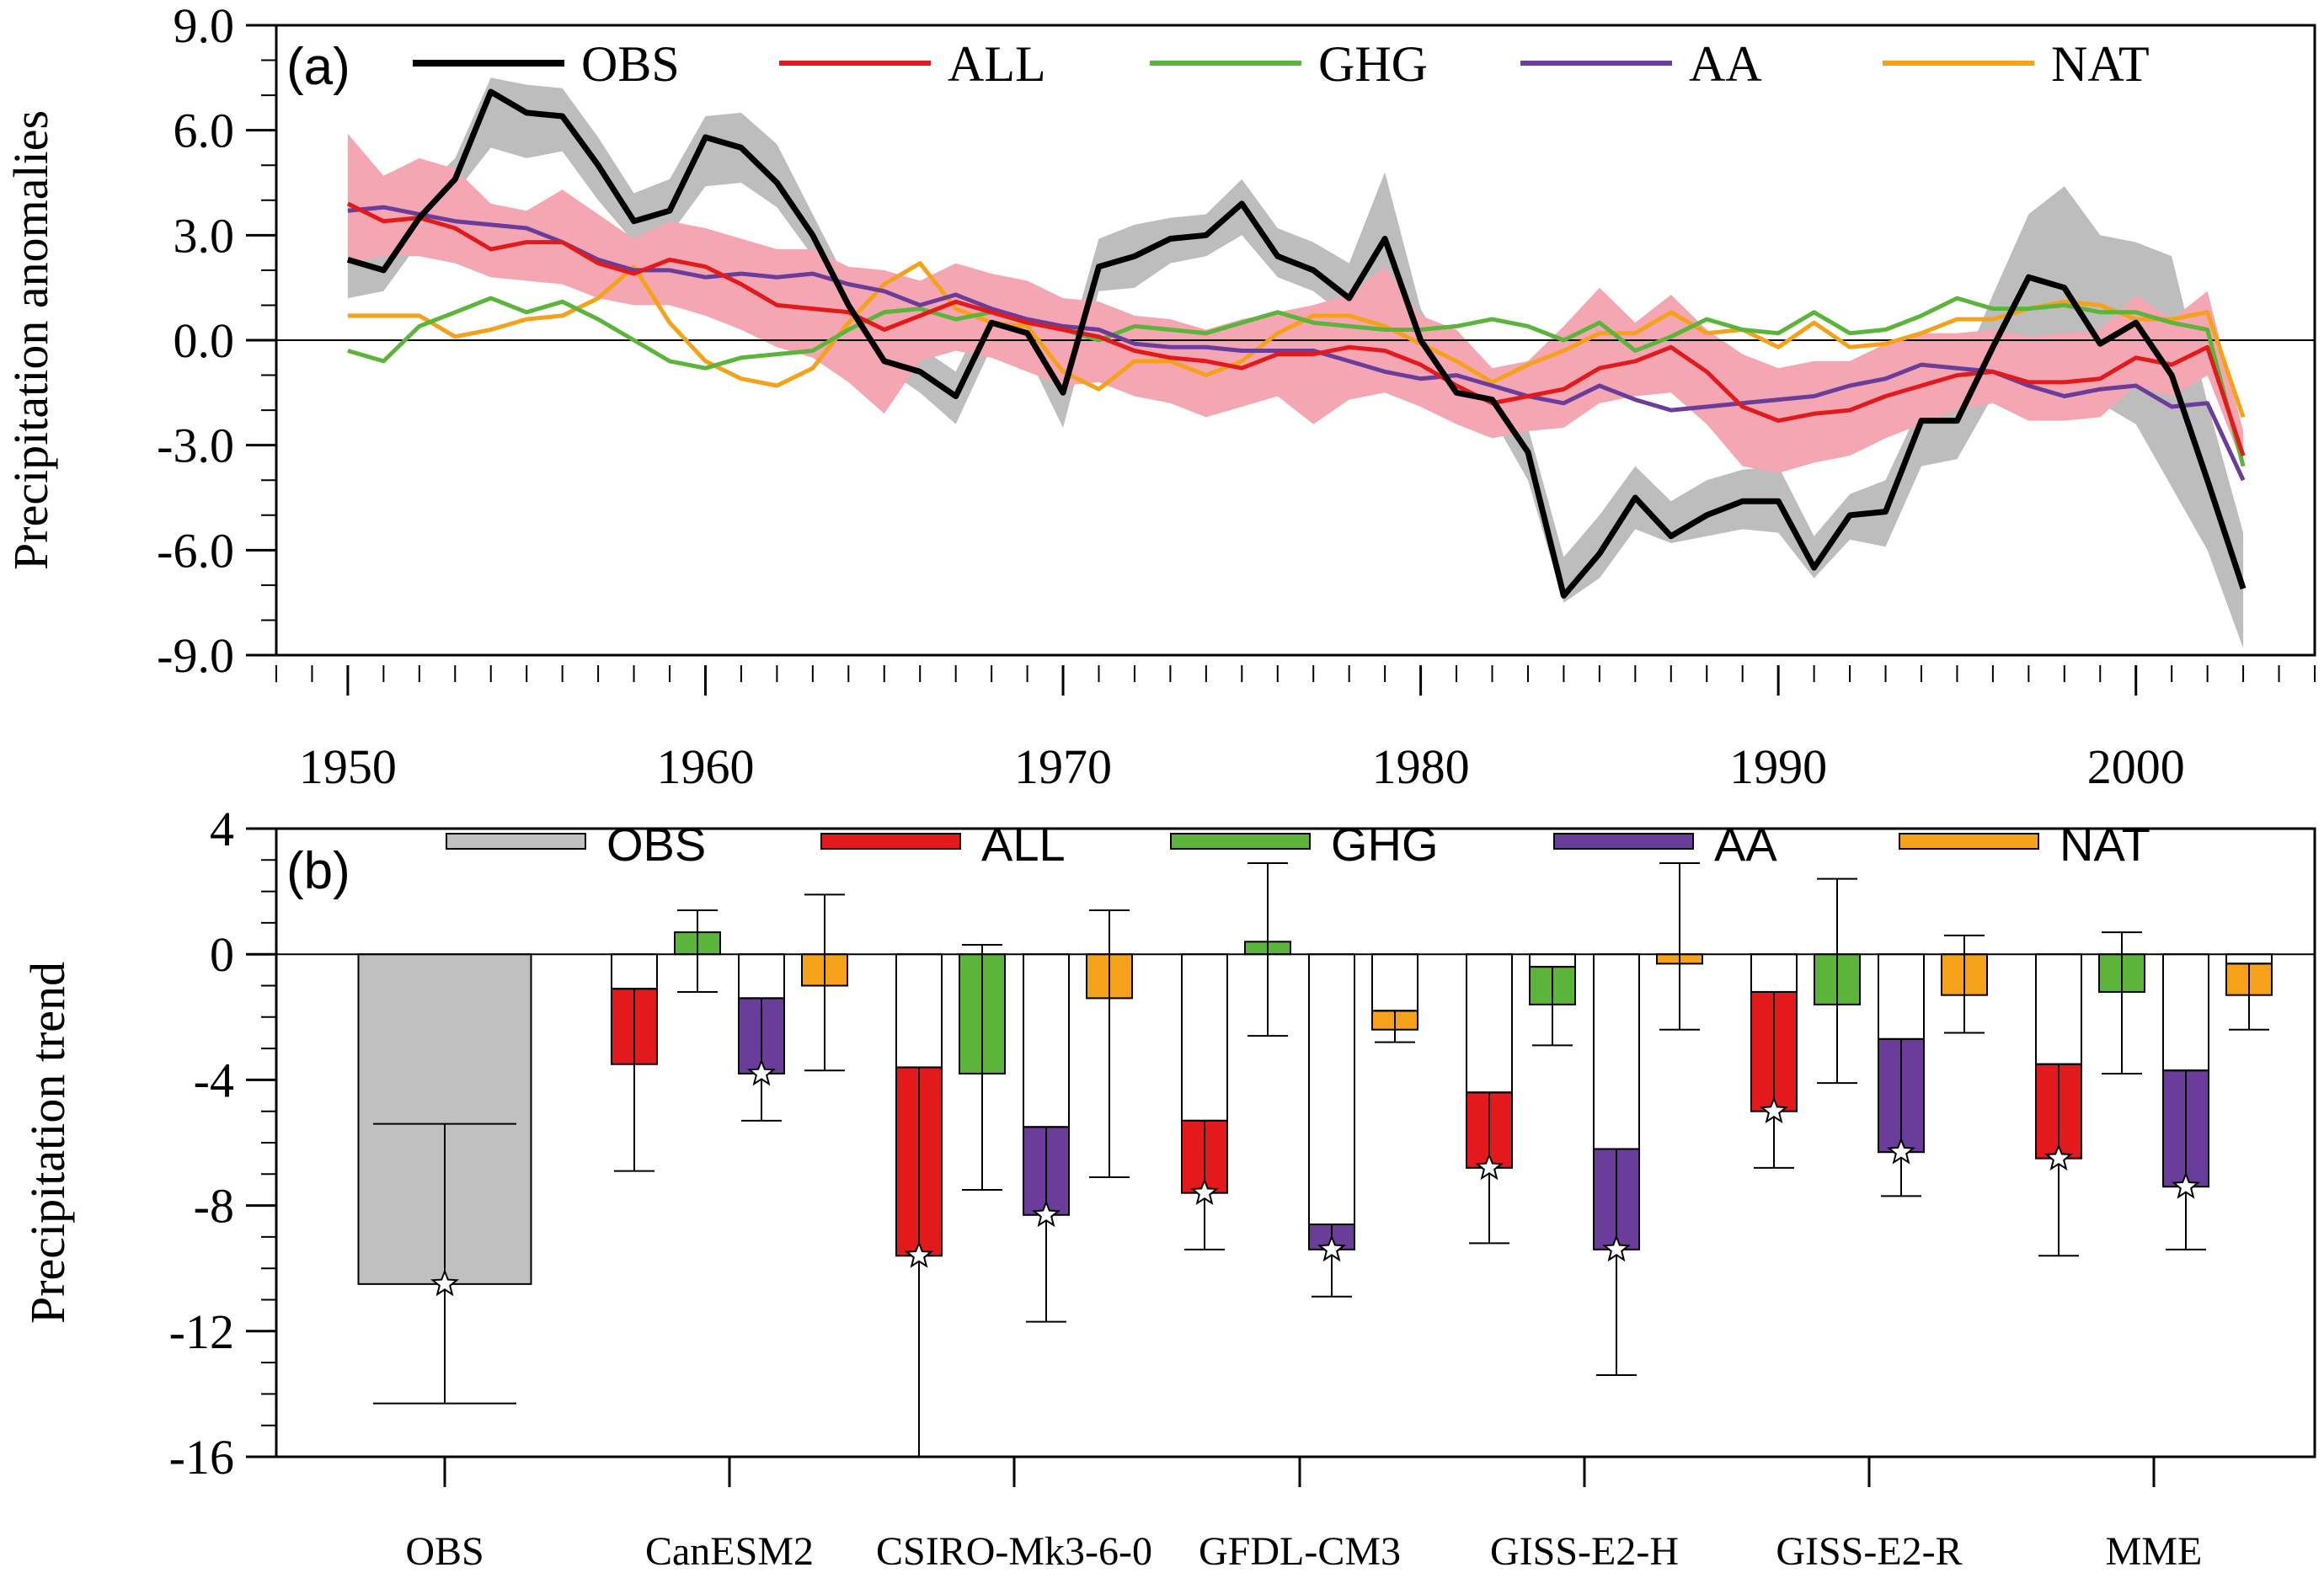 This screenshot has width=2324, height=1589. I want to click on y-tick-label: -9.0, so click(195, 655).